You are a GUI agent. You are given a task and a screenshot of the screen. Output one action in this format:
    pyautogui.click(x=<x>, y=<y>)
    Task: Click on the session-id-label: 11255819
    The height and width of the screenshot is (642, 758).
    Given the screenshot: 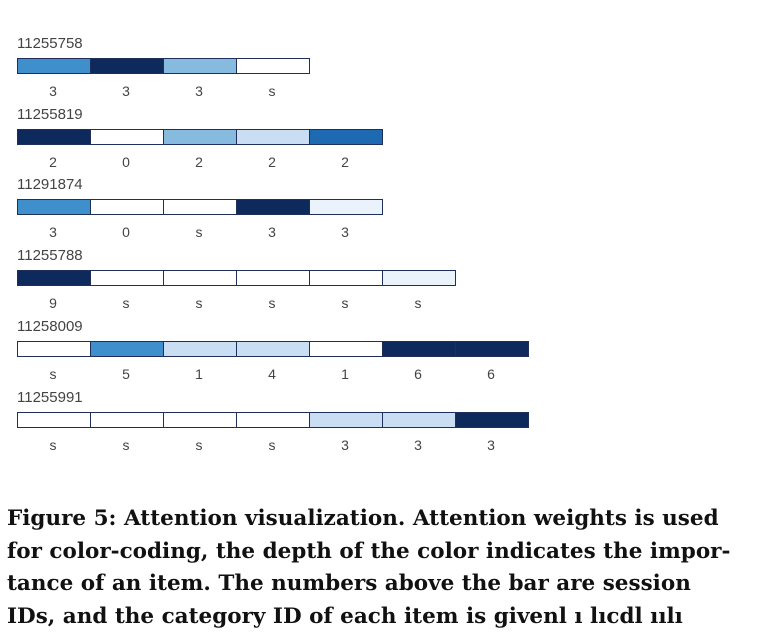 What is the action you would take?
    pyautogui.click(x=50, y=114)
    